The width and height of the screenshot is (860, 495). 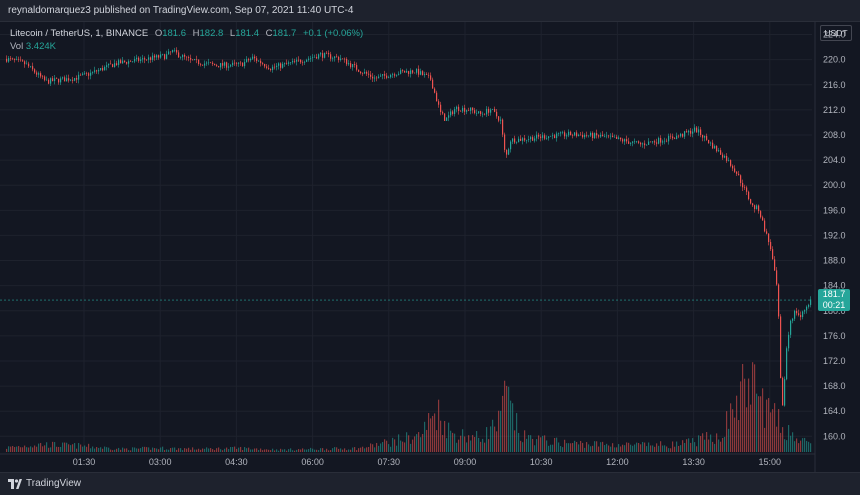 I want to click on y-tick-label: 172.0, so click(x=834, y=361).